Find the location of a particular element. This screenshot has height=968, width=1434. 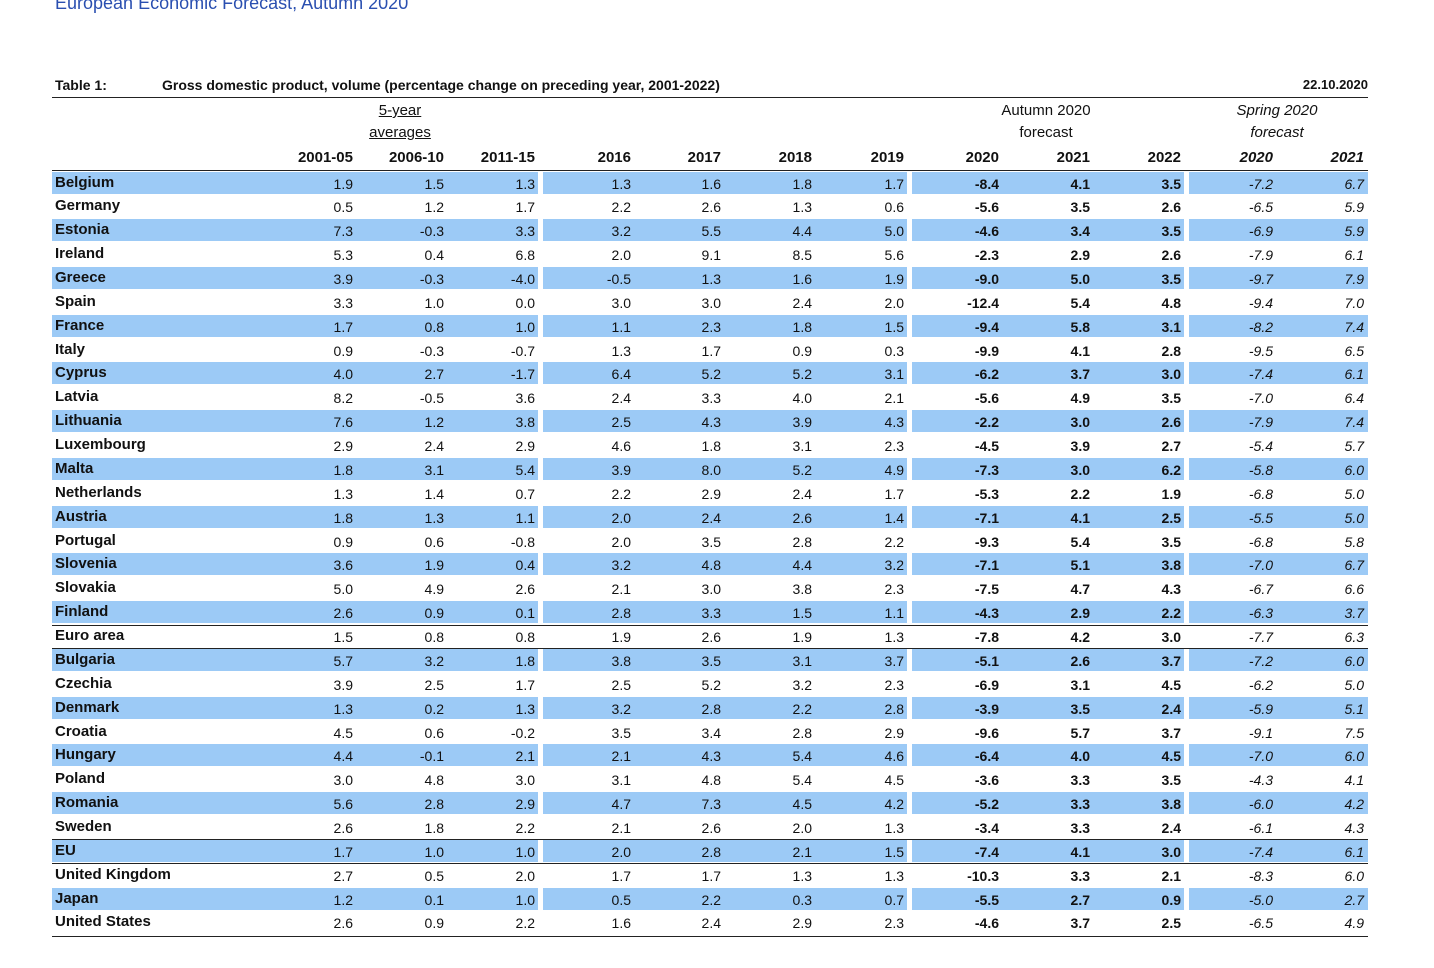

table-label: Table 1: is located at coordinates (81, 85).